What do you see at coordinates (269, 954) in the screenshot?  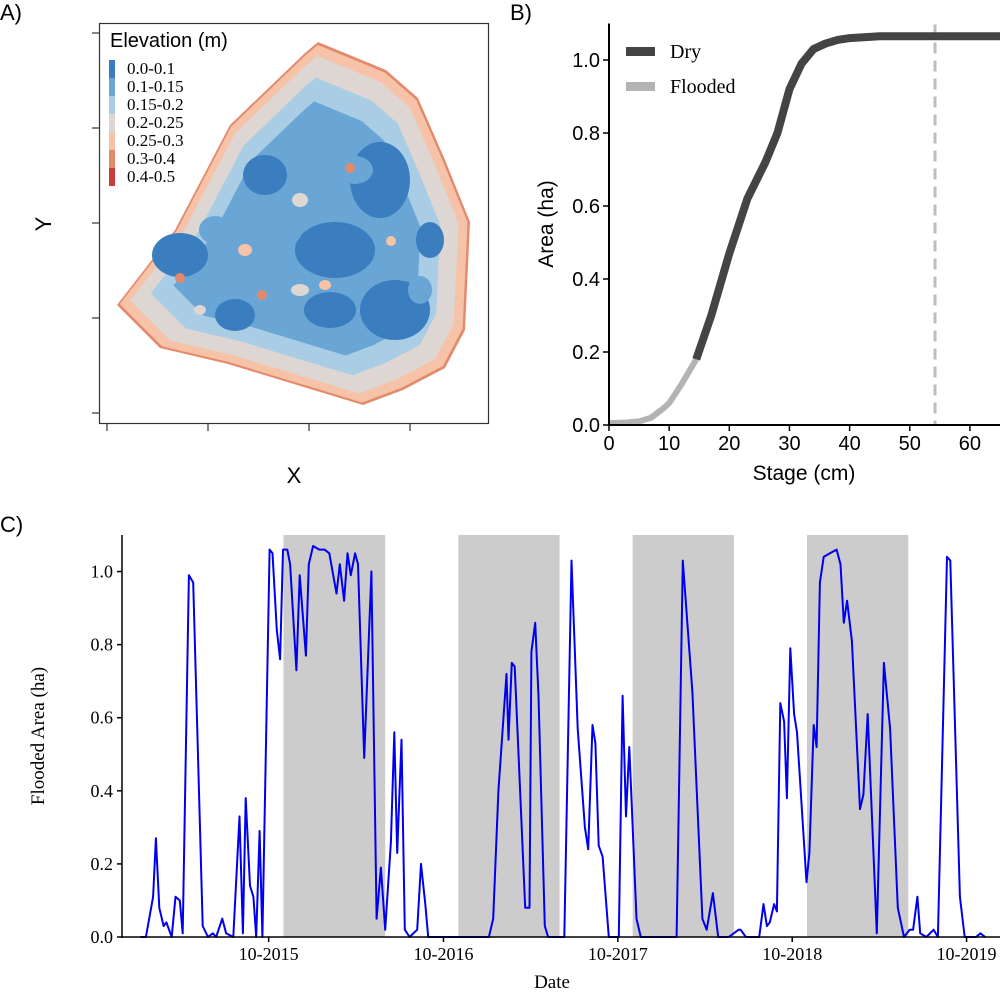 I see `x-tick-label: 10-2015` at bounding box center [269, 954].